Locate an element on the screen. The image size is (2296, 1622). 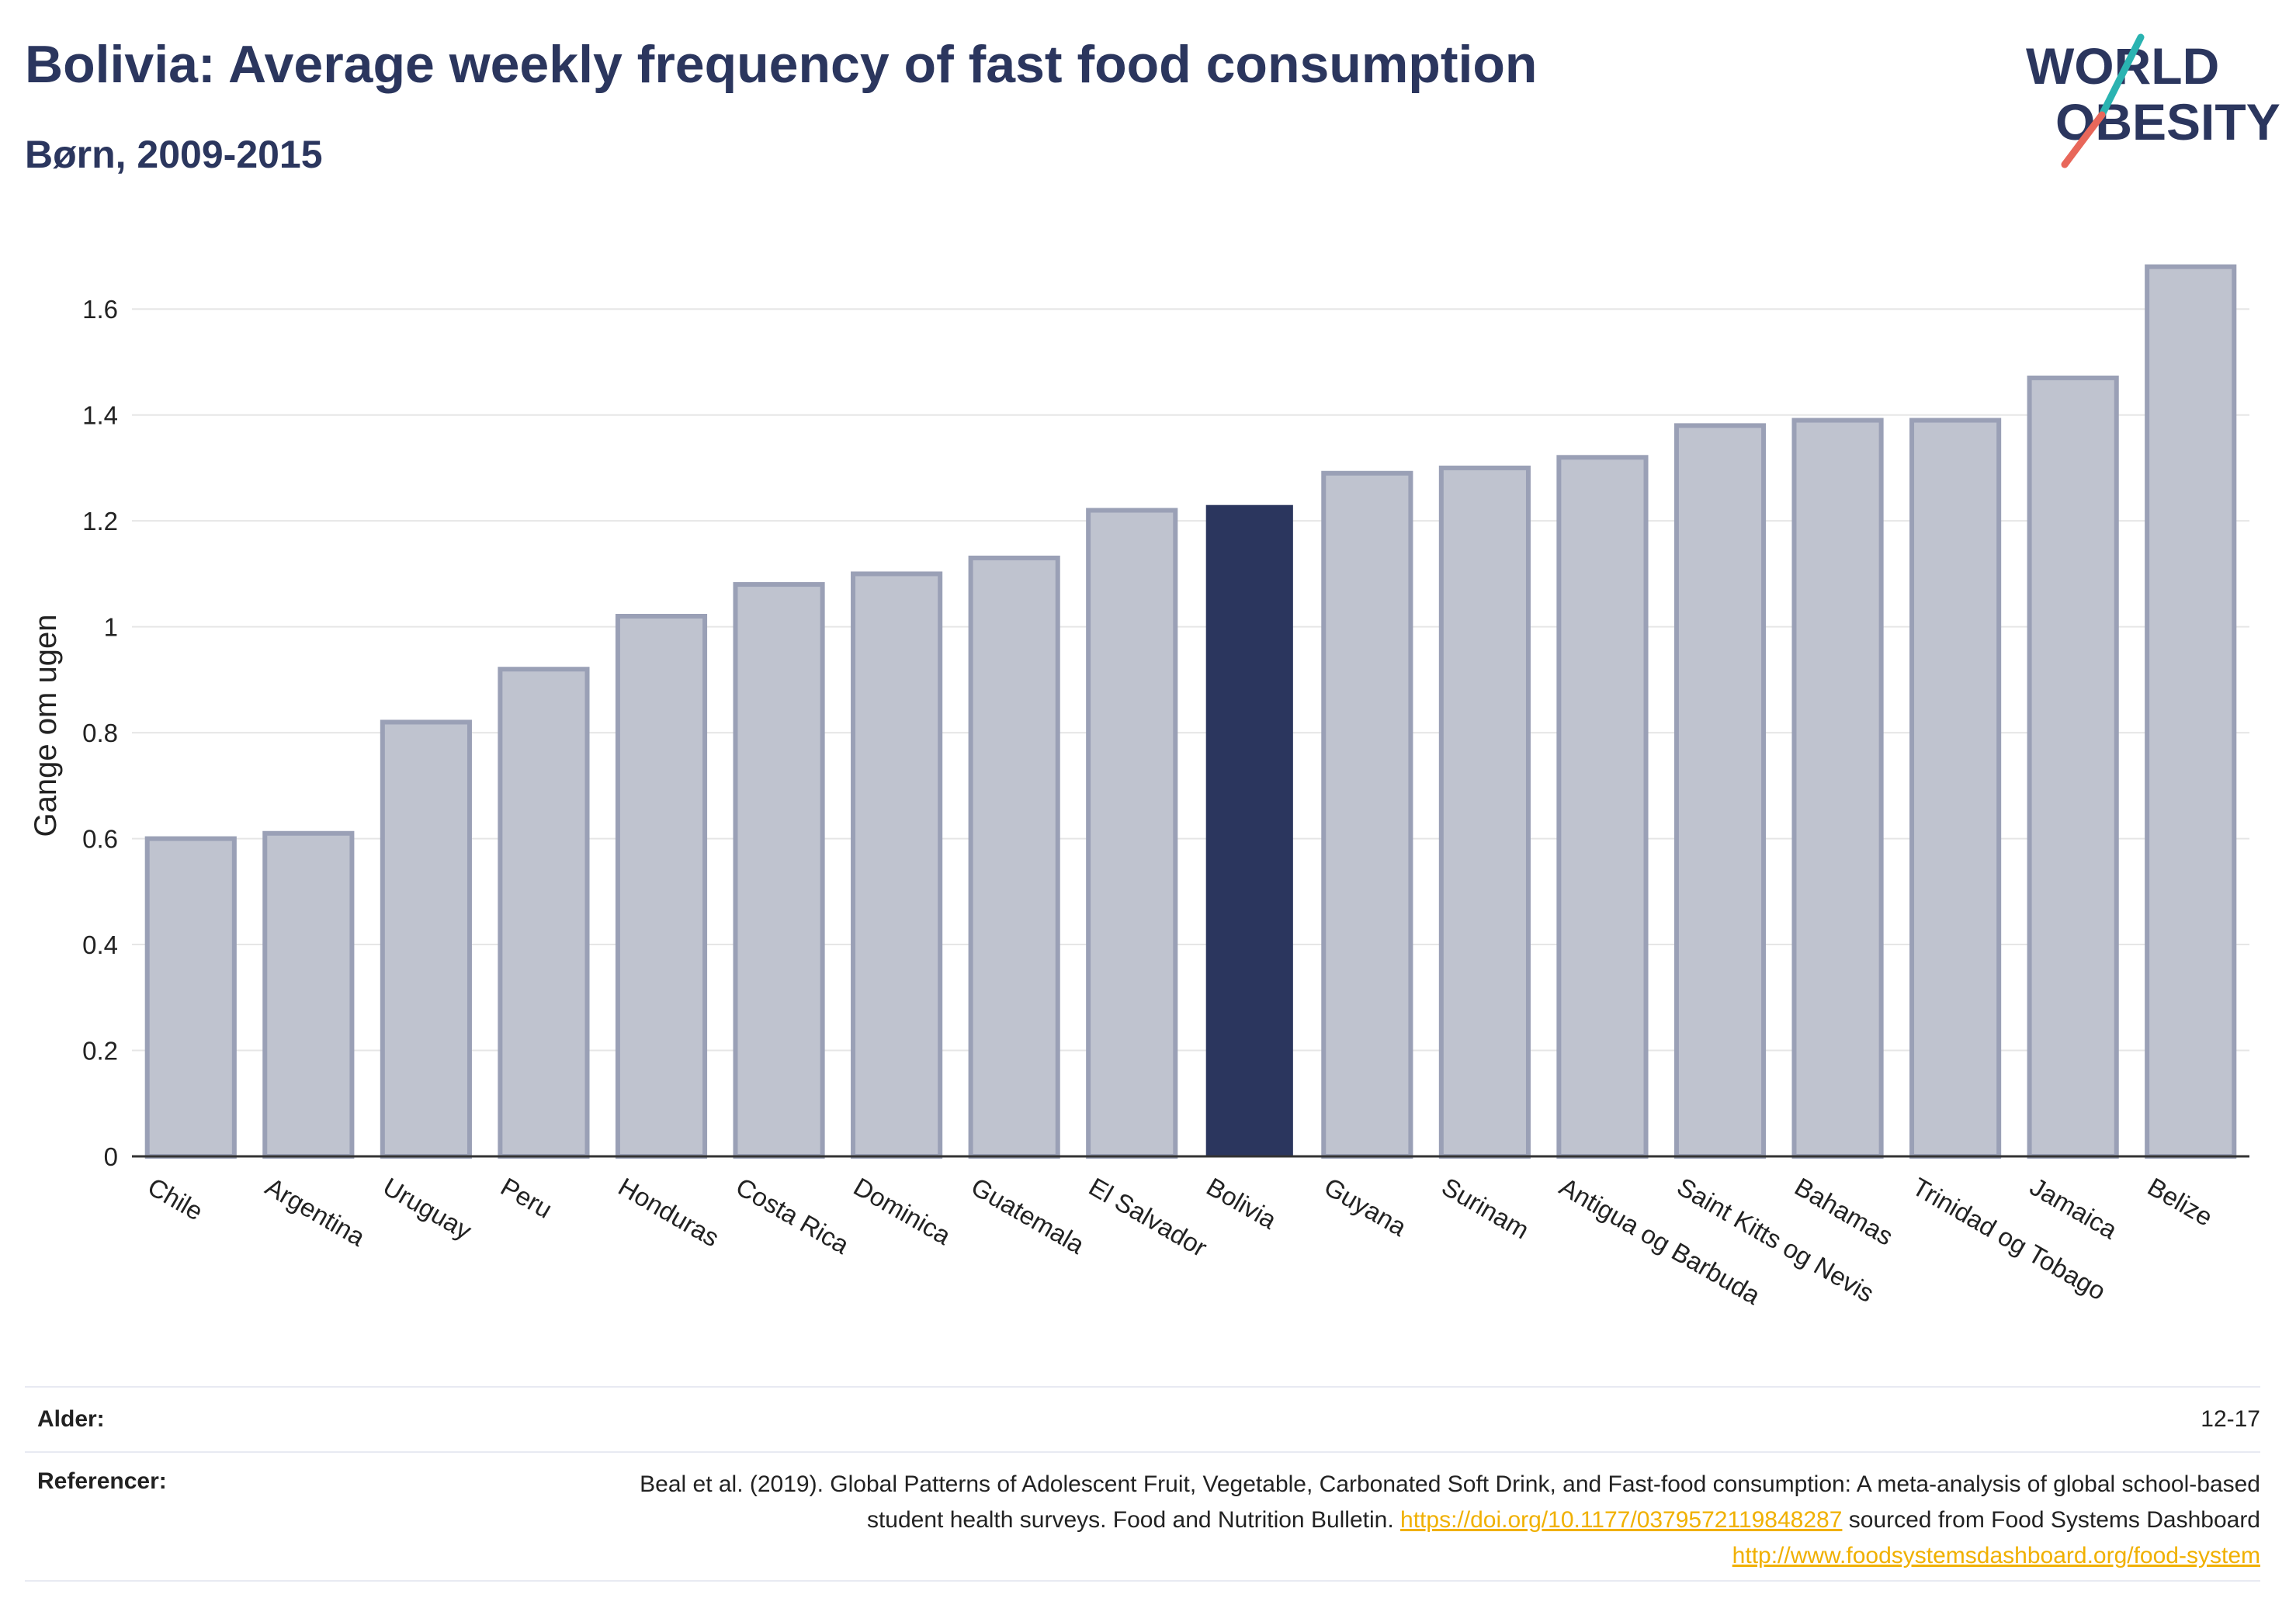
x-tick-label: Bolivia is located at coordinates (1242, 1203).